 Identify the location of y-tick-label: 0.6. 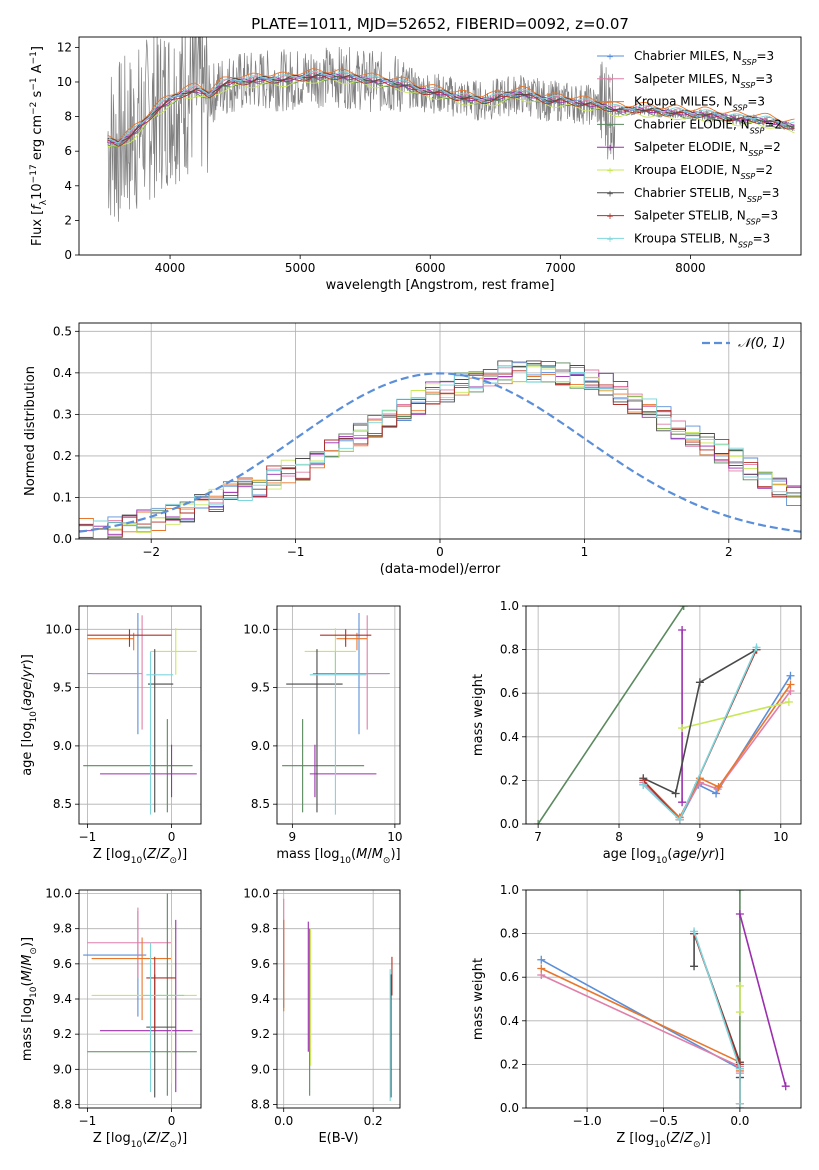
(509, 977).